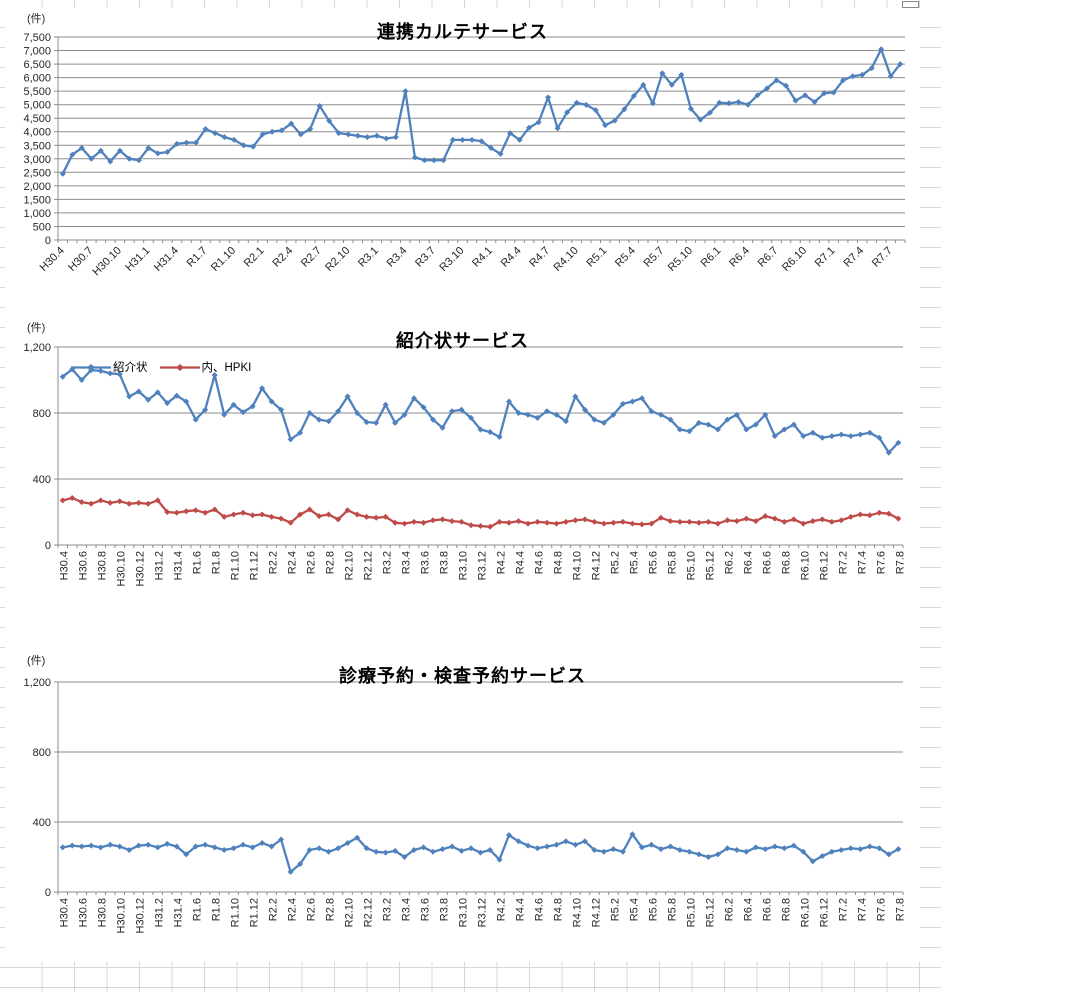 The width and height of the screenshot is (1065, 992). What do you see at coordinates (625, 257) in the screenshot?
I see `svg-text: R5.4` at bounding box center [625, 257].